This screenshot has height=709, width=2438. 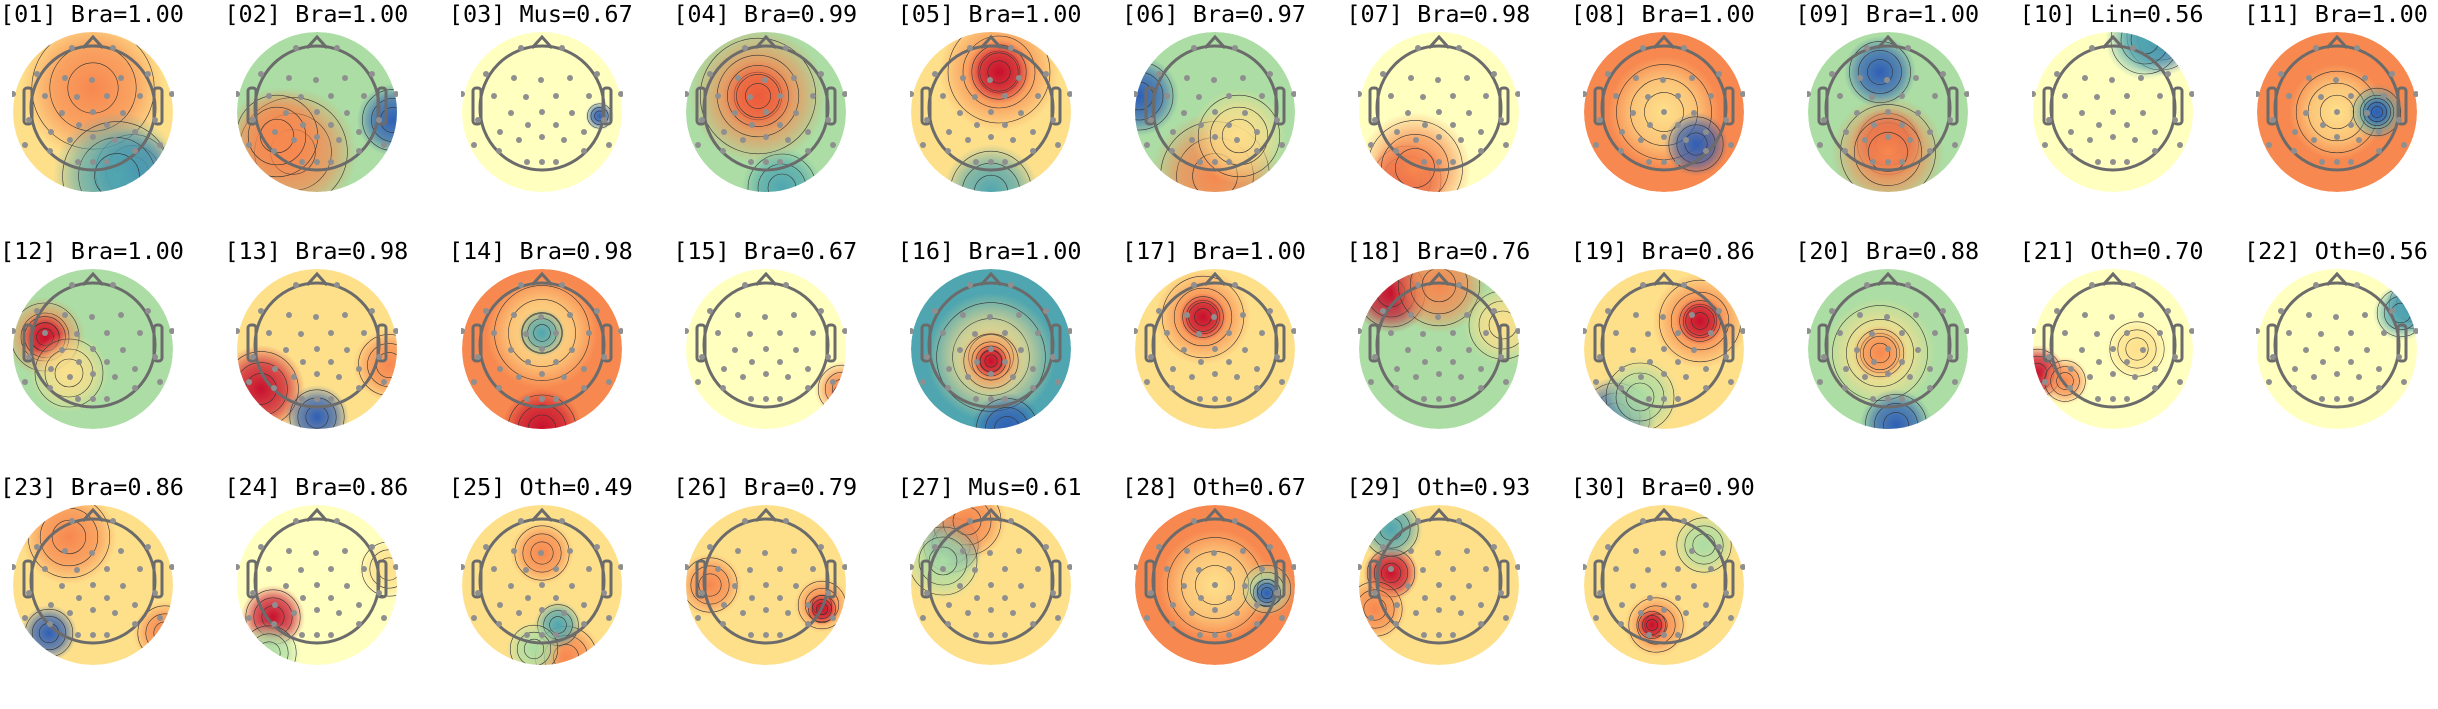 What do you see at coordinates (989, 14) in the screenshot?
I see `topomap-title: [05] Bra=1.00` at bounding box center [989, 14].